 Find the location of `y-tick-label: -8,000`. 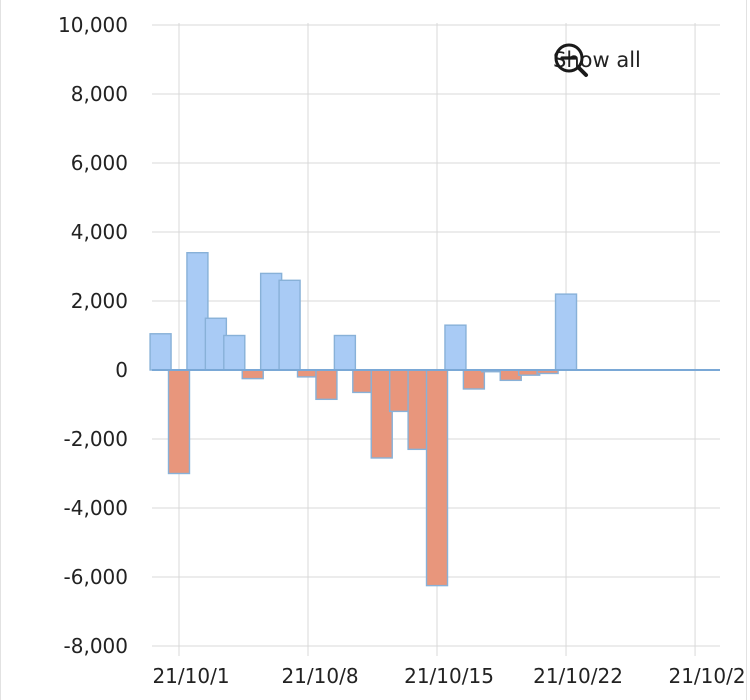

y-tick-label: -8,000 is located at coordinates (96, 646).